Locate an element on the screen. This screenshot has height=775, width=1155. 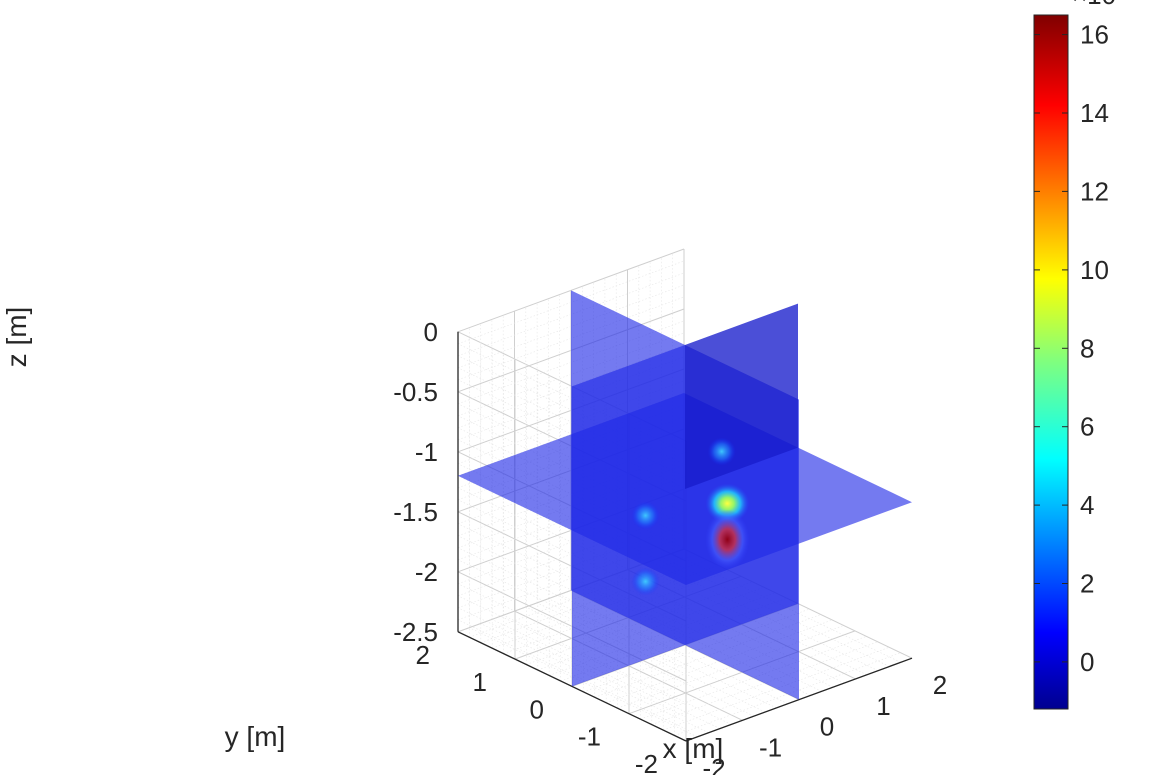
colorbar-tick-label: 0 is located at coordinates (1087, 662).